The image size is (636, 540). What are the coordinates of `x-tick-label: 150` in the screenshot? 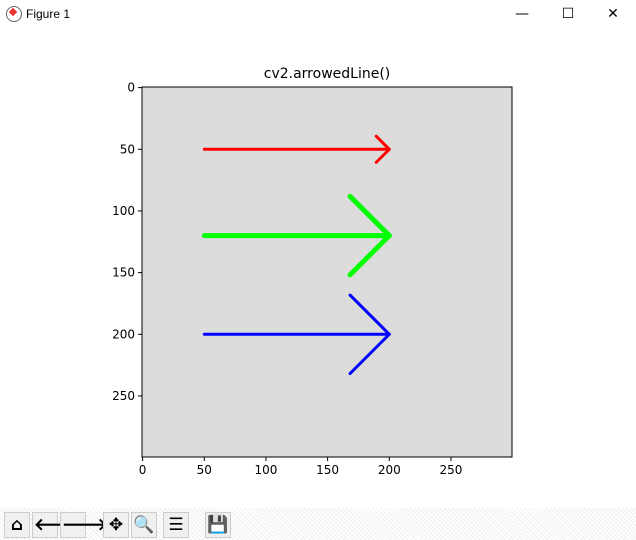 It's located at (327, 470).